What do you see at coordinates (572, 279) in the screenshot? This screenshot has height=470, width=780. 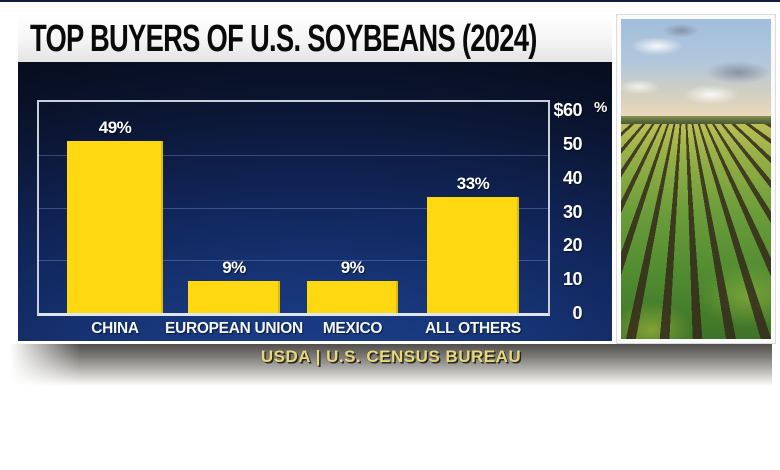 I see `y-tick-label: 10` at bounding box center [572, 279].